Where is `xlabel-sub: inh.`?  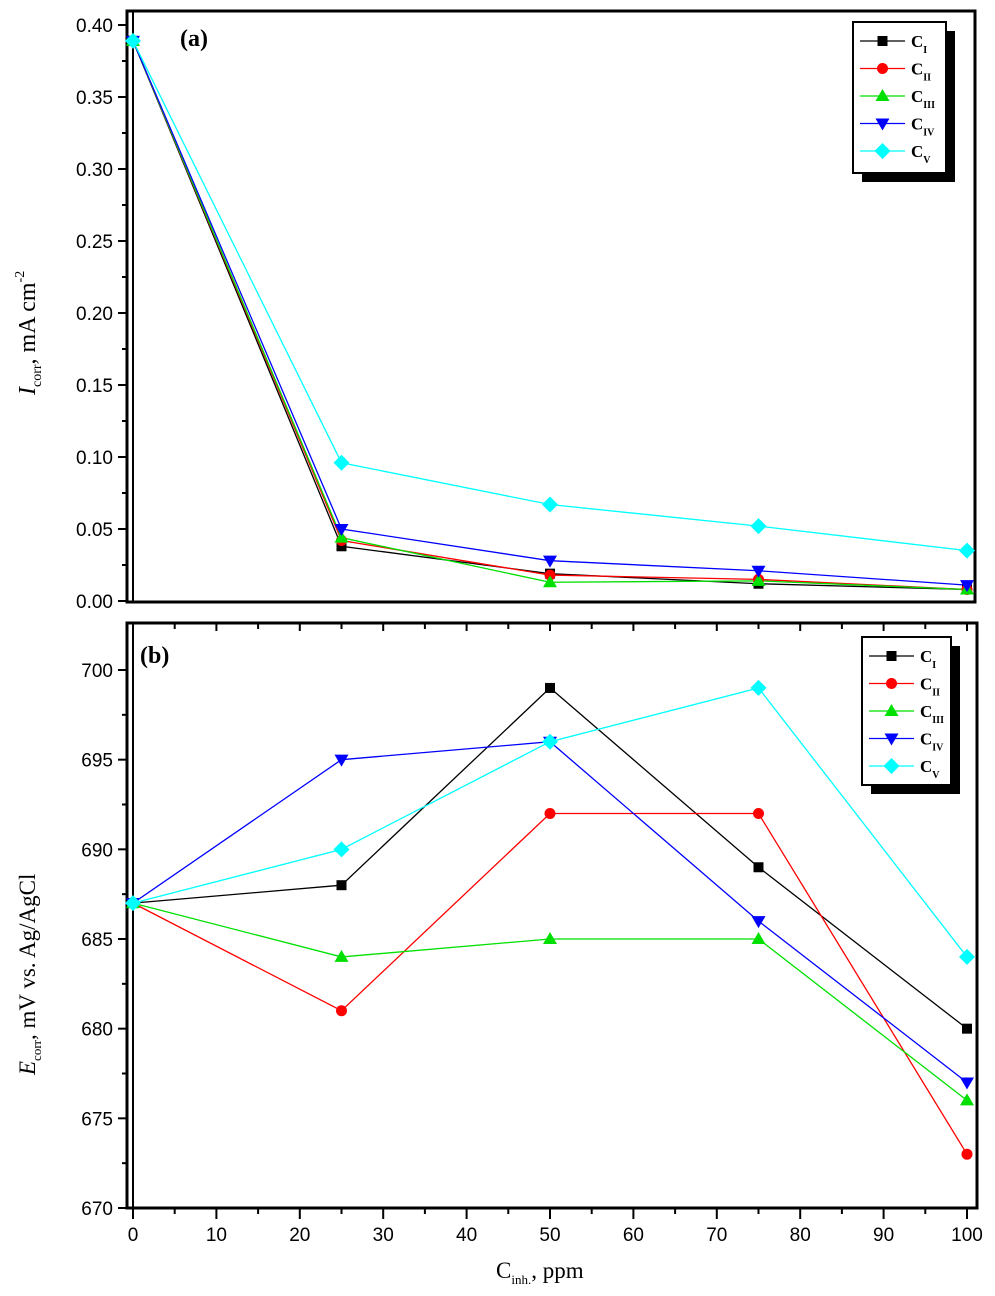 xlabel-sub: inh. is located at coordinates (521, 1279).